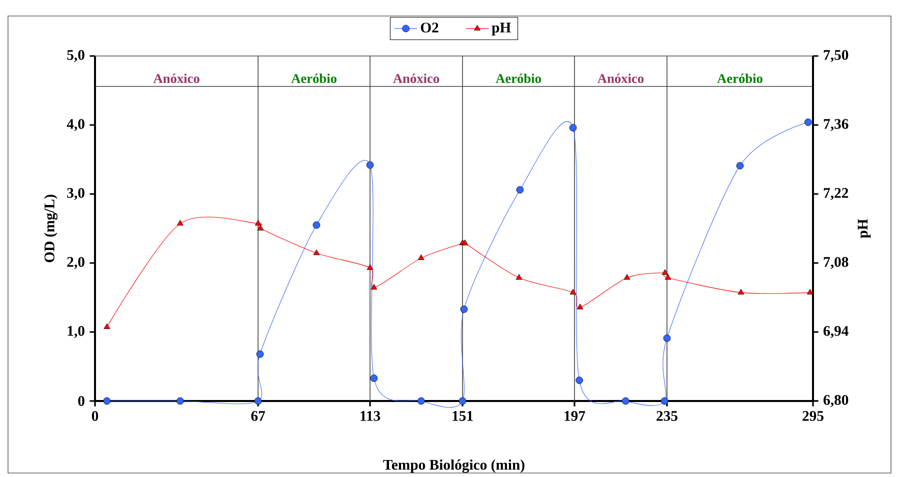 This screenshot has width=899, height=477. Describe the element at coordinates (836, 401) in the screenshot. I see `y2-tick-label: 6,80` at that location.